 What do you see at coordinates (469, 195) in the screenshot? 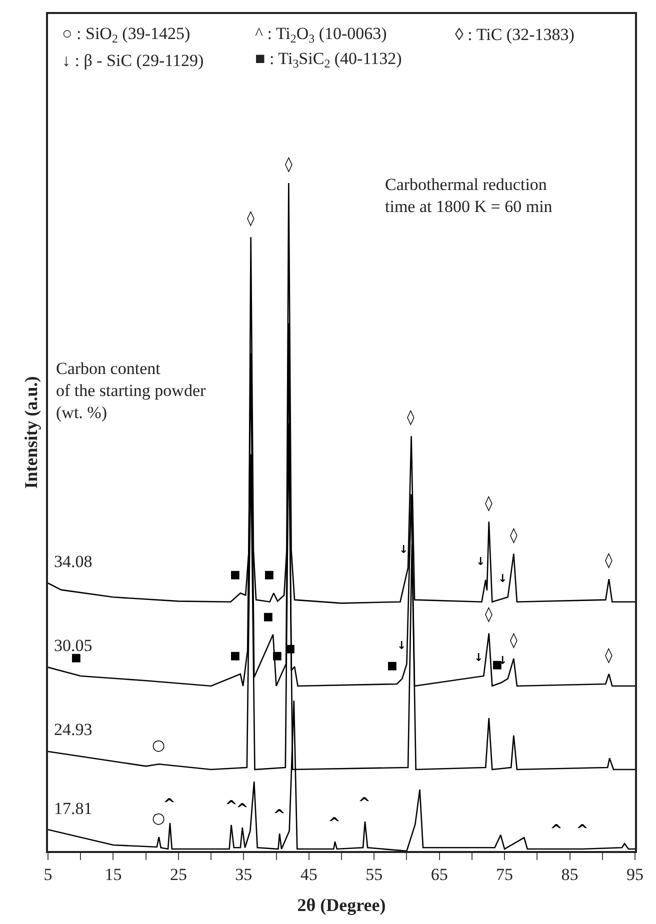
I see `annotation: Carbothermal reduction time at 1800 K = 60 min` at bounding box center [469, 195].